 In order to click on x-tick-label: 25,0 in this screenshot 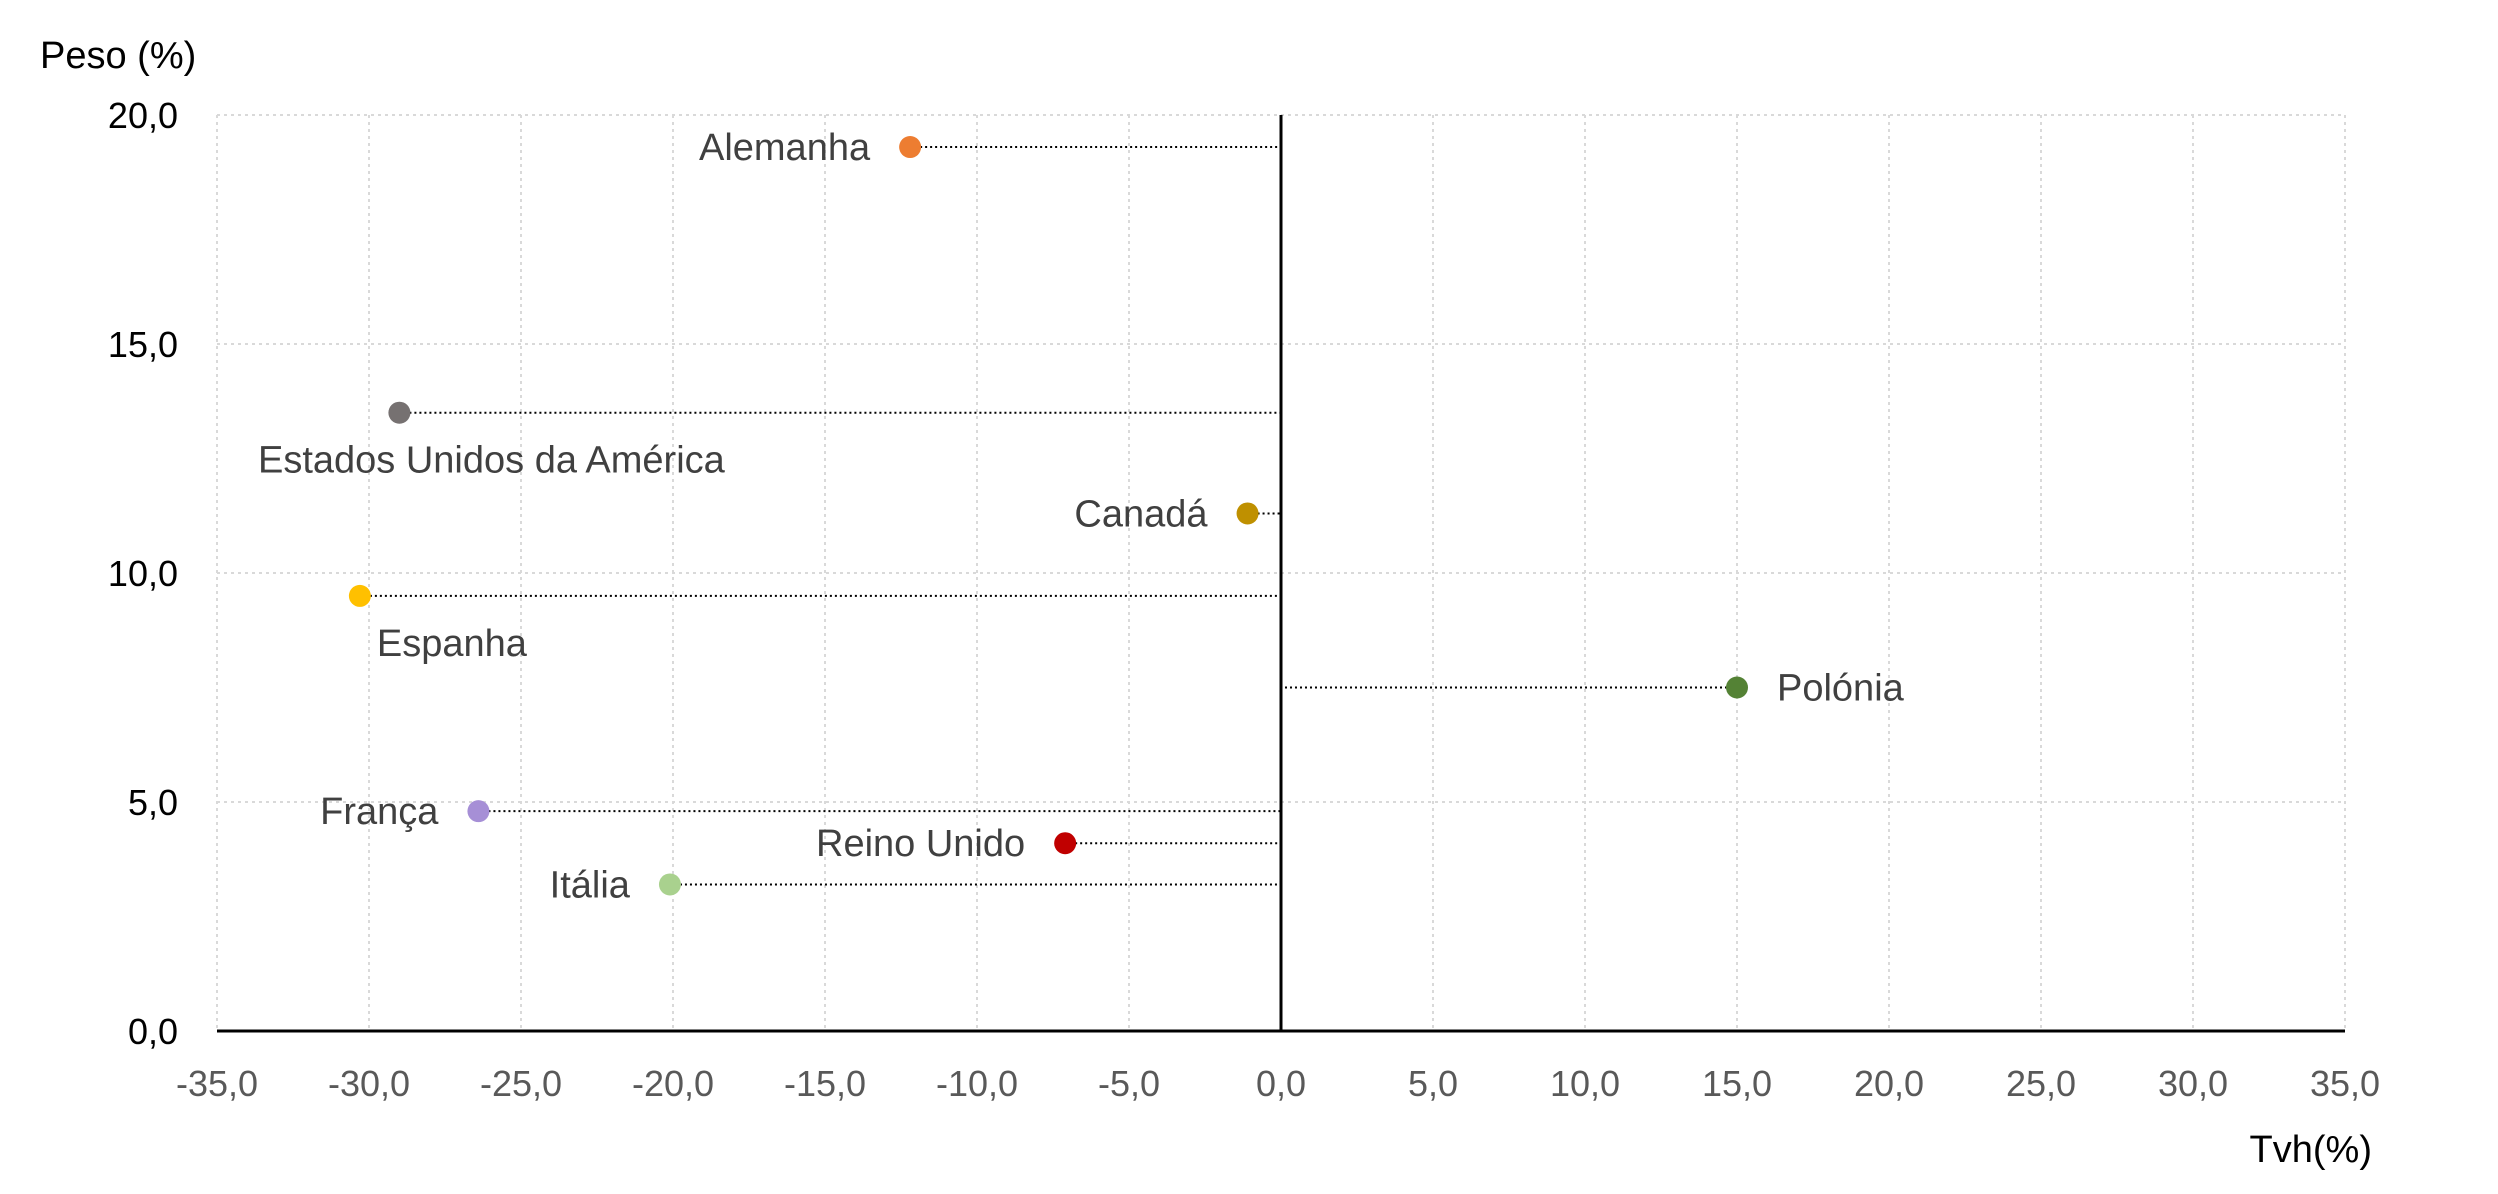, I will do `click(2041, 1083)`.